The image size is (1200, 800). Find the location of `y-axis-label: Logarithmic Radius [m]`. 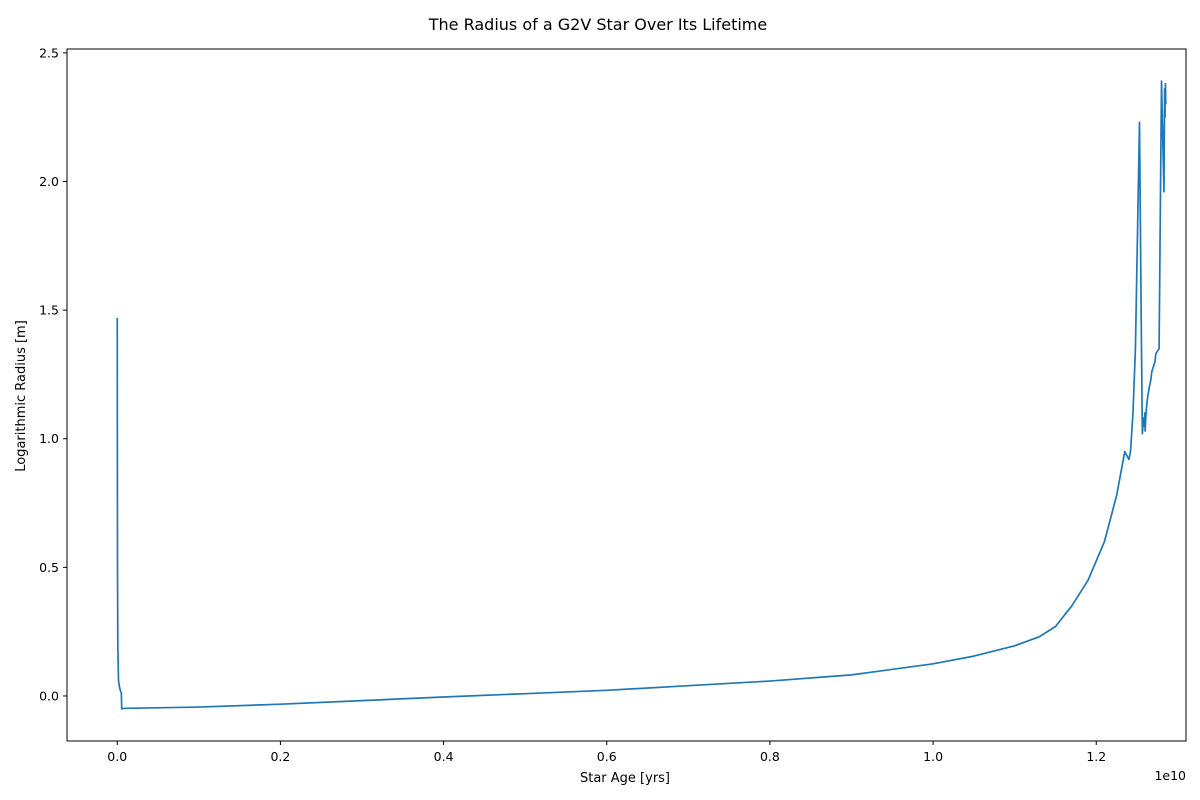

y-axis-label: Logarithmic Radius [m] is located at coordinates (21, 396).